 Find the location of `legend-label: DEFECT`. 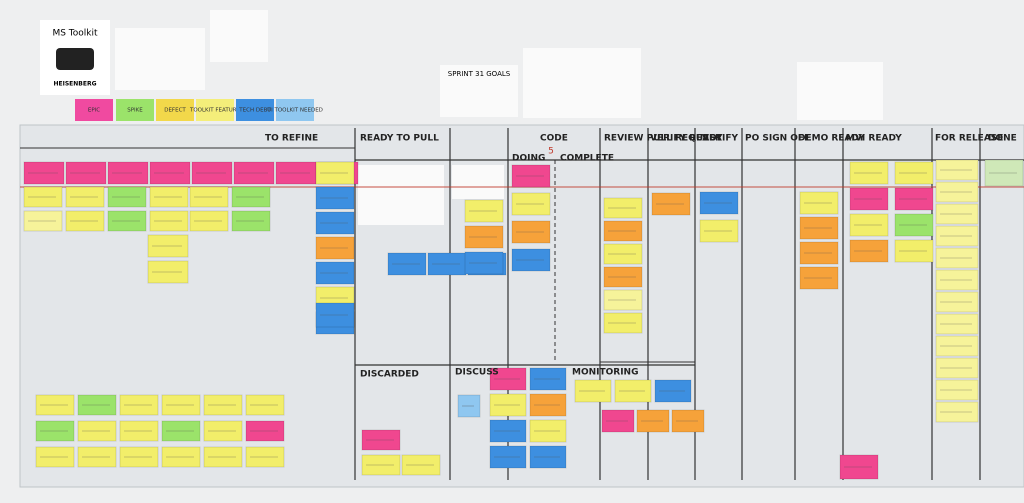

legend-label: DEFECT is located at coordinates (175, 111).